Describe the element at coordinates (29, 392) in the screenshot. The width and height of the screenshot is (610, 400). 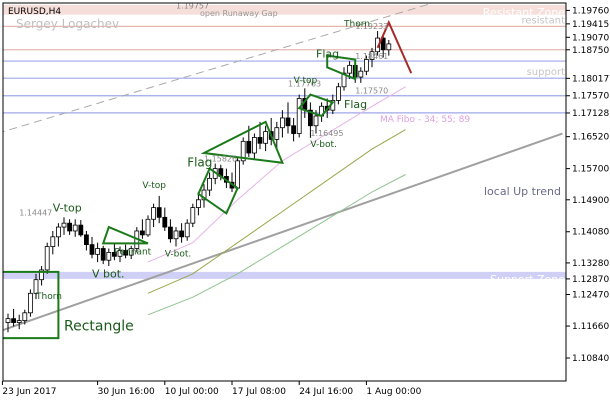
I see `time-tick-label: 23 Jun 2017` at that location.